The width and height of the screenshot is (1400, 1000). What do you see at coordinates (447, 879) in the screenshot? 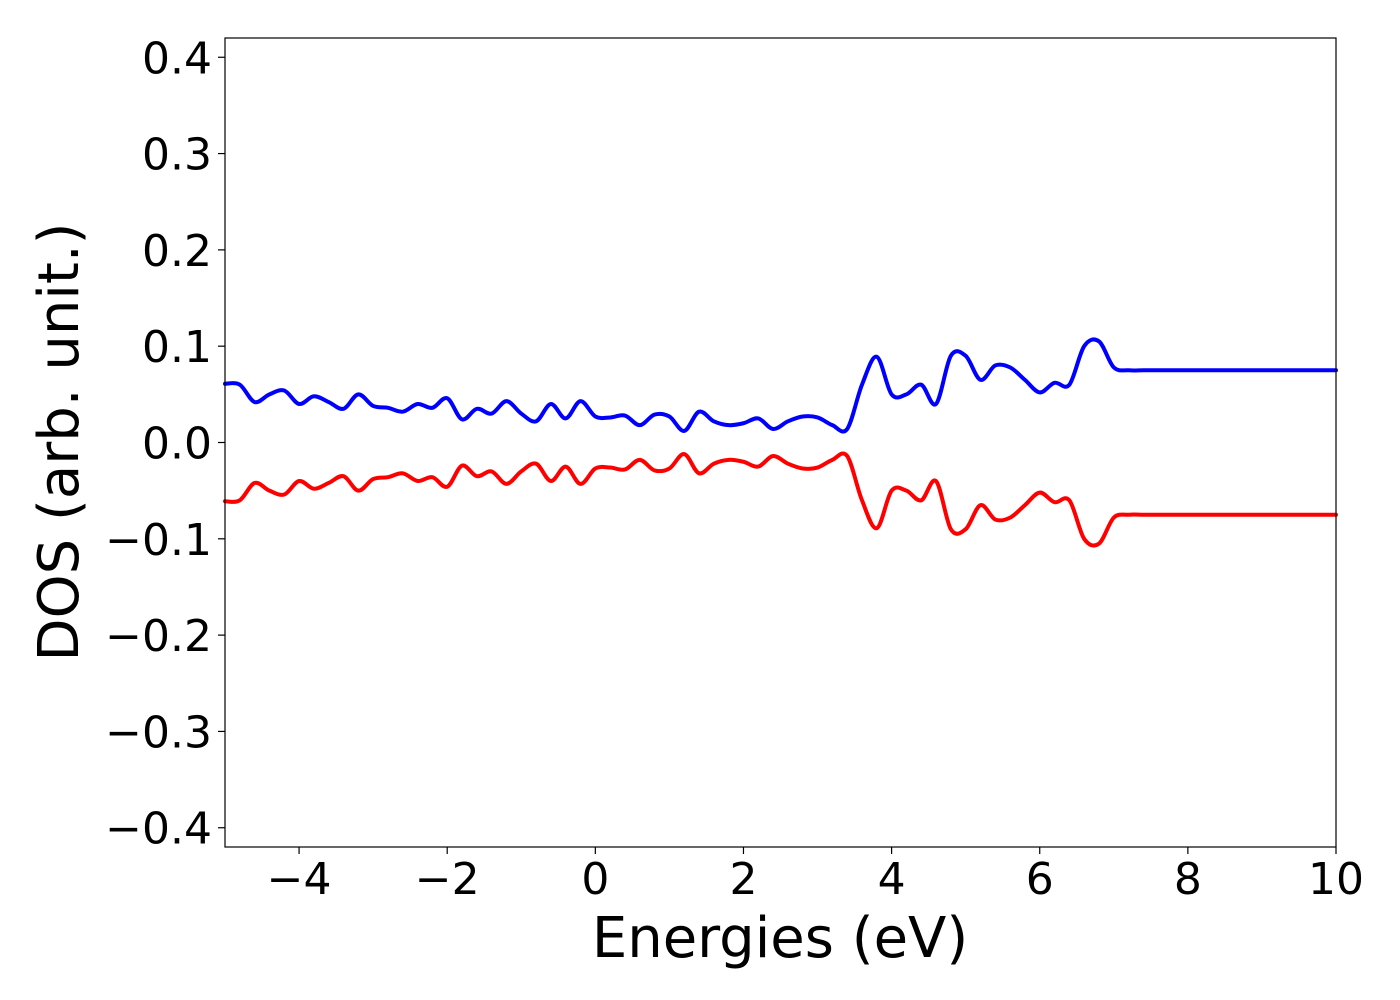
I see `x-tick-label: −2` at bounding box center [447, 879].